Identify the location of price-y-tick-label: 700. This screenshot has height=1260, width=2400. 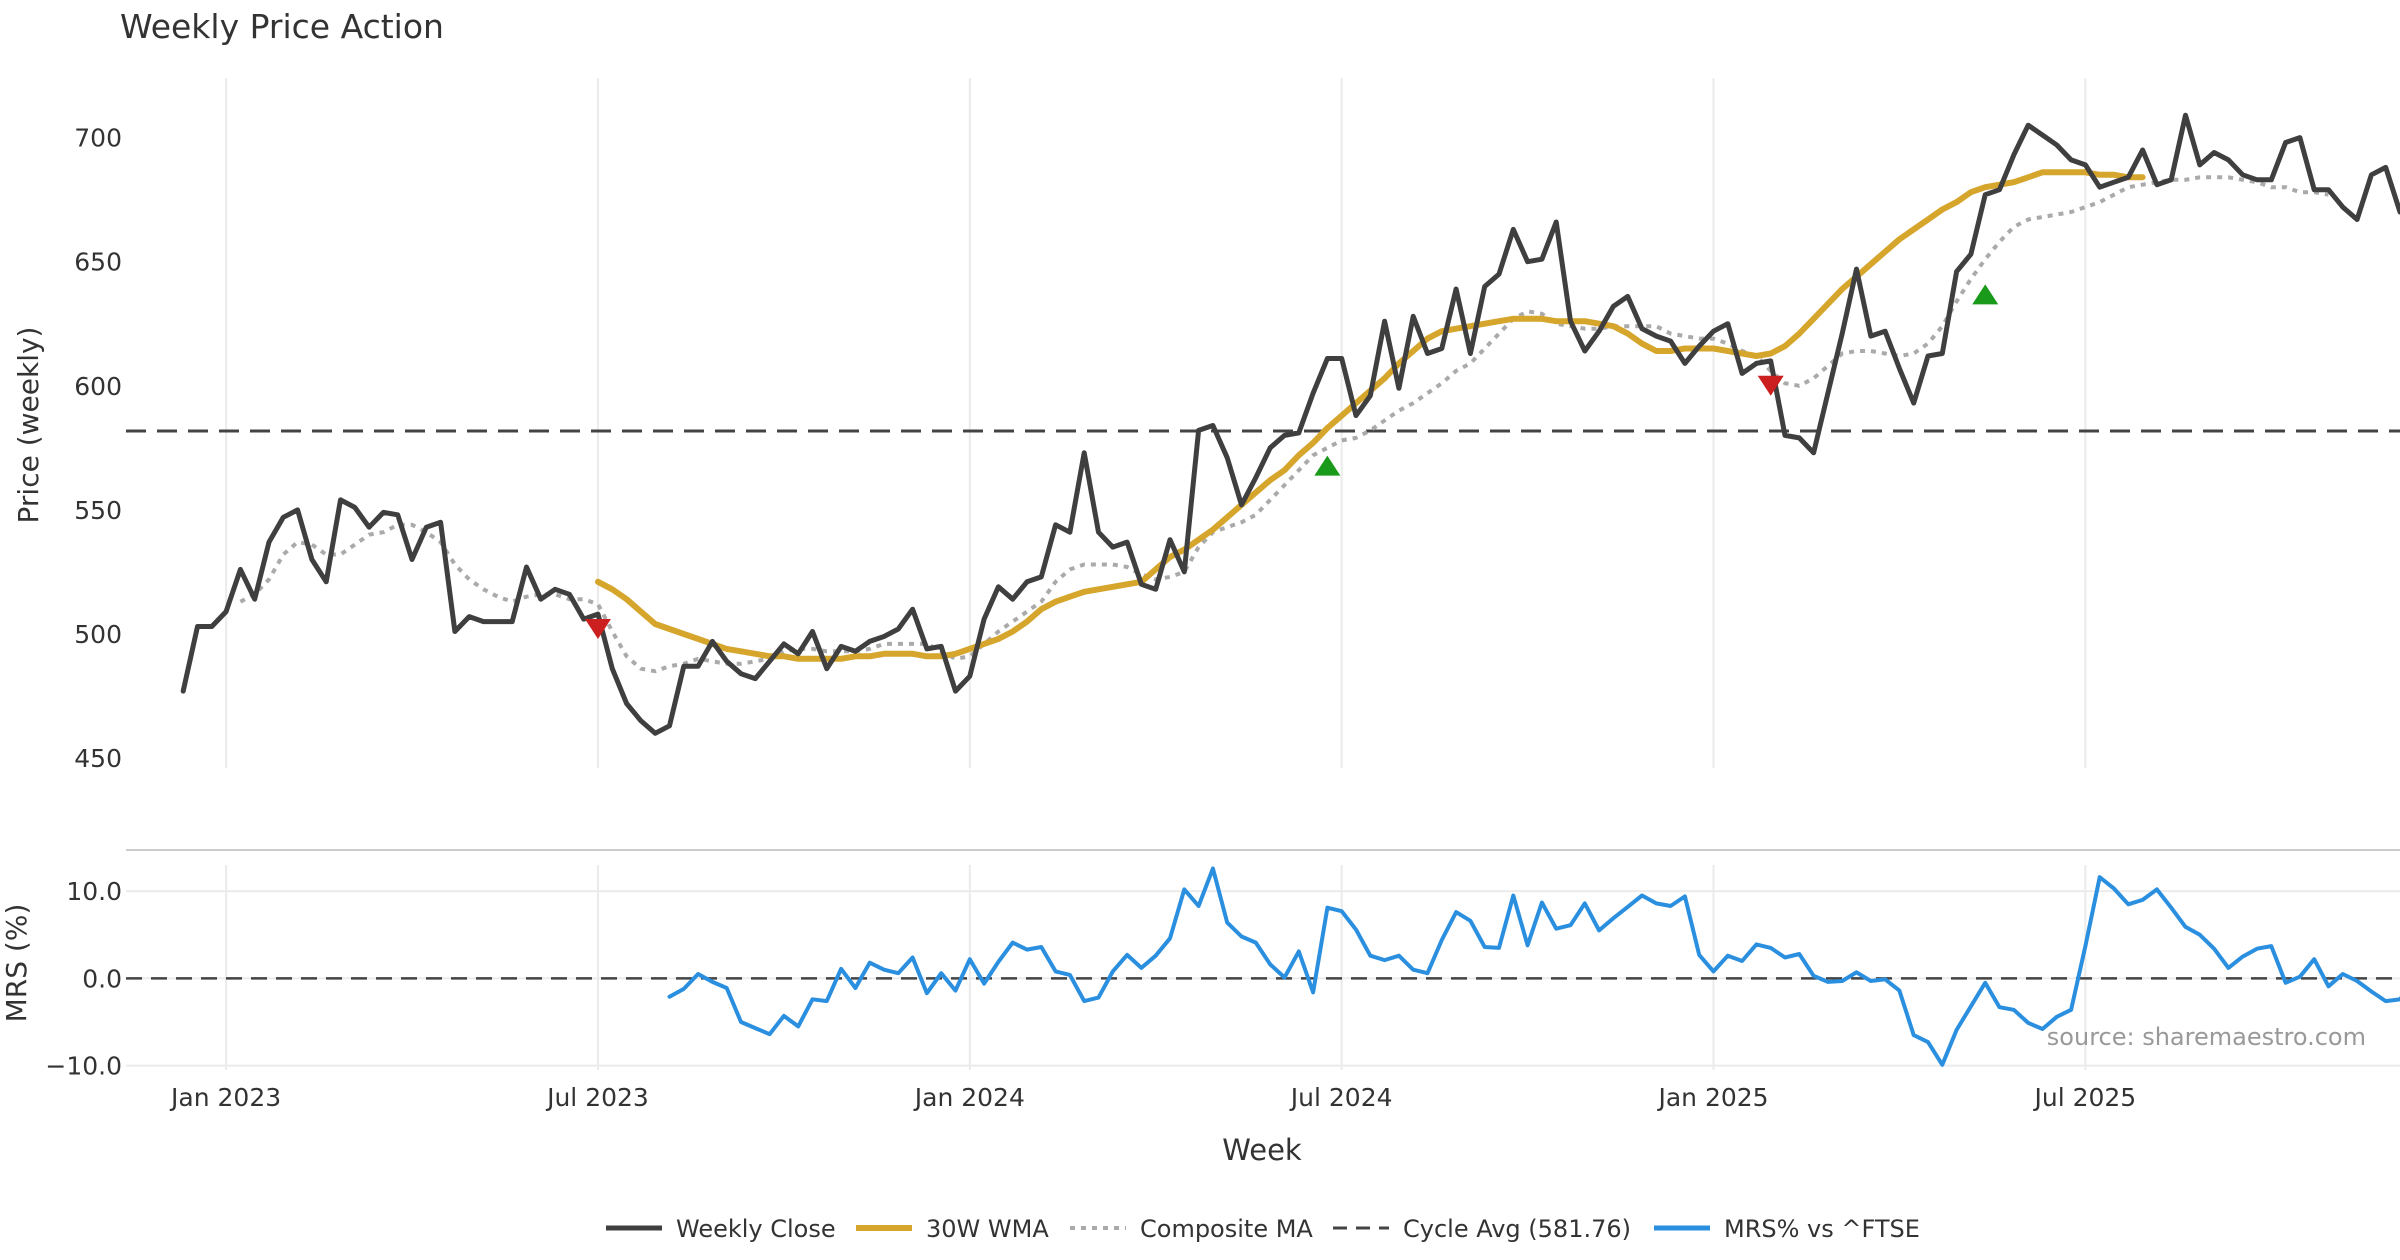
(98, 138).